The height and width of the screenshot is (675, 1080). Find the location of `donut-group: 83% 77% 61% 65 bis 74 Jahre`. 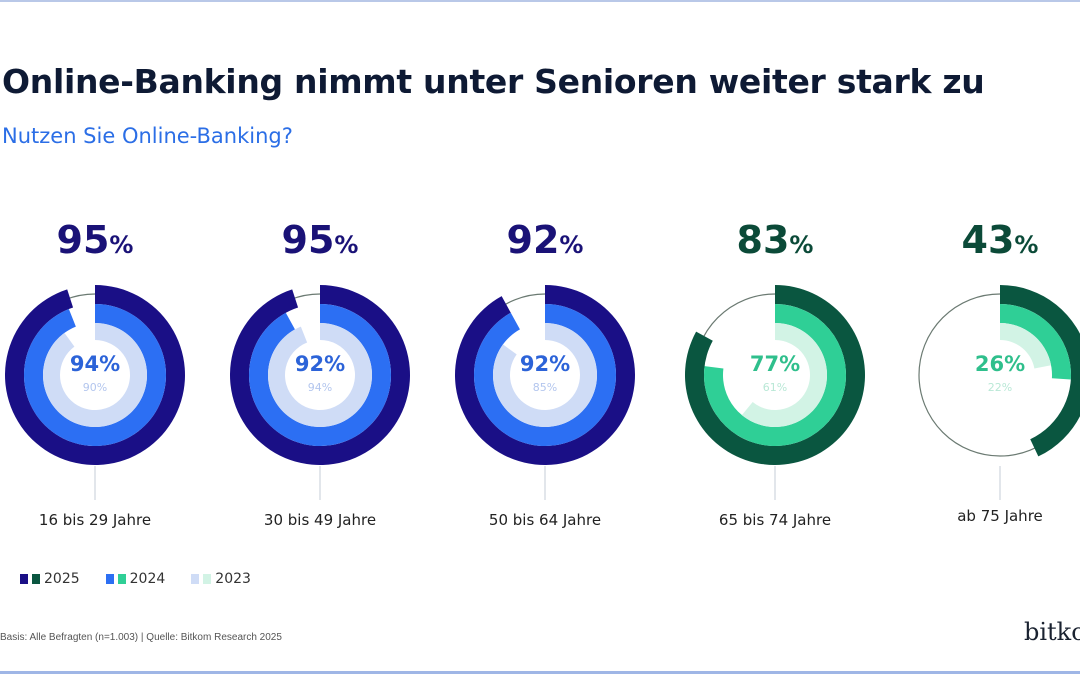

donut-group: 83% 77% 61% 65 bis 74 Jahre is located at coordinates (775, 373).